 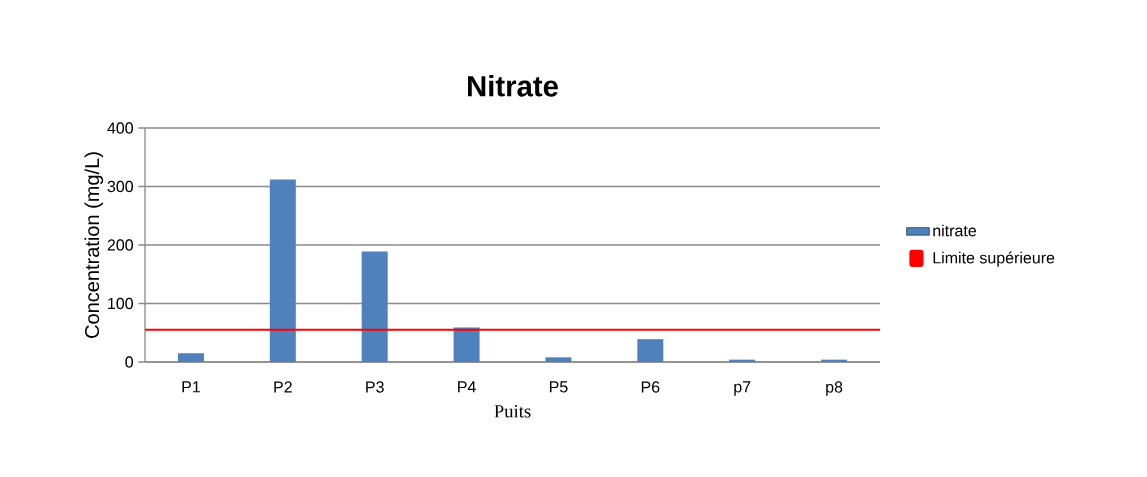 What do you see at coordinates (512, 411) in the screenshot?
I see `x-axis-title: Puits` at bounding box center [512, 411].